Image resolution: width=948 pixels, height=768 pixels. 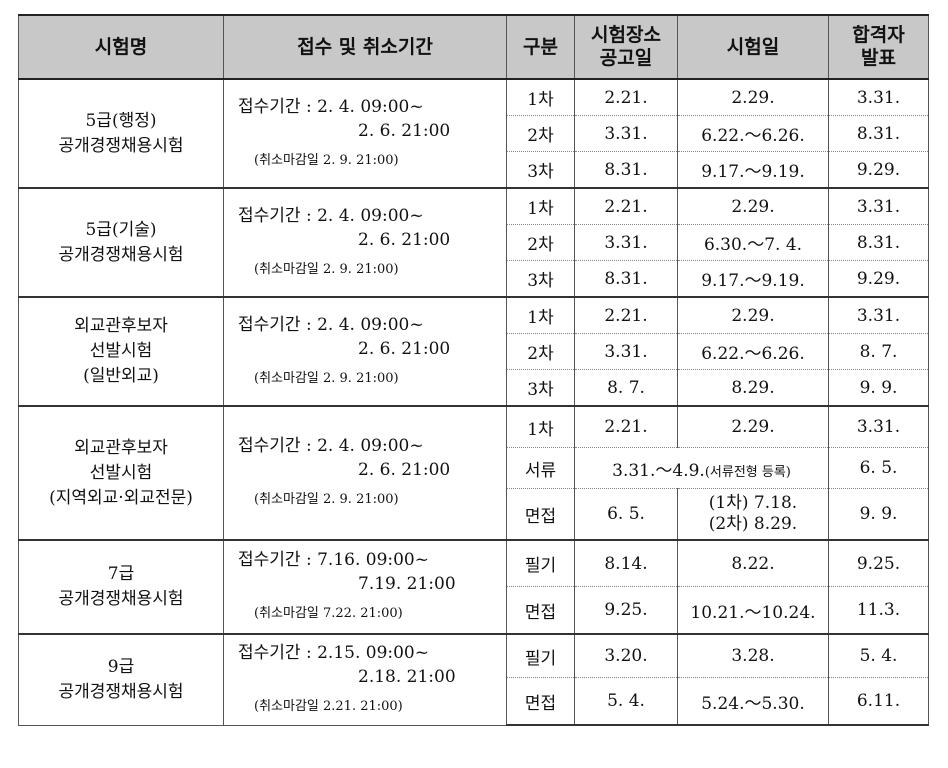 I want to click on venue-date-cell: 8. 7., so click(x=626, y=388).